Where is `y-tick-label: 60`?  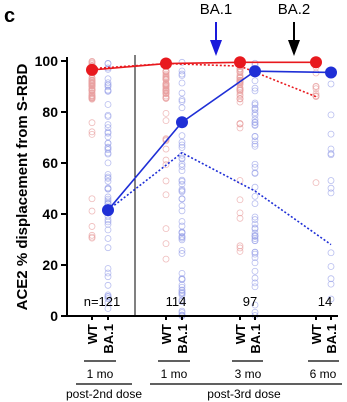
y-tick-label: 60 is located at coordinates (50, 163).